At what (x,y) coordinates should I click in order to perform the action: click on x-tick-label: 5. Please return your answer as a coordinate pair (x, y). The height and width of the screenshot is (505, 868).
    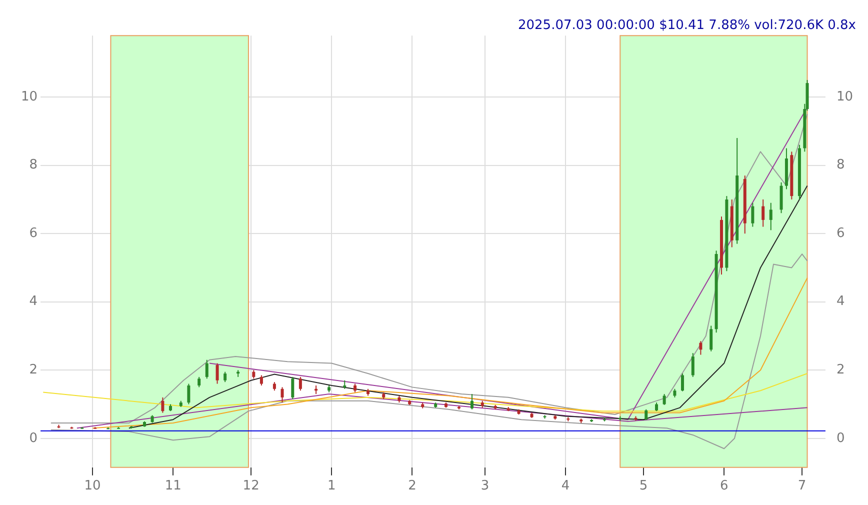
    Looking at the image, I should click on (643, 486).